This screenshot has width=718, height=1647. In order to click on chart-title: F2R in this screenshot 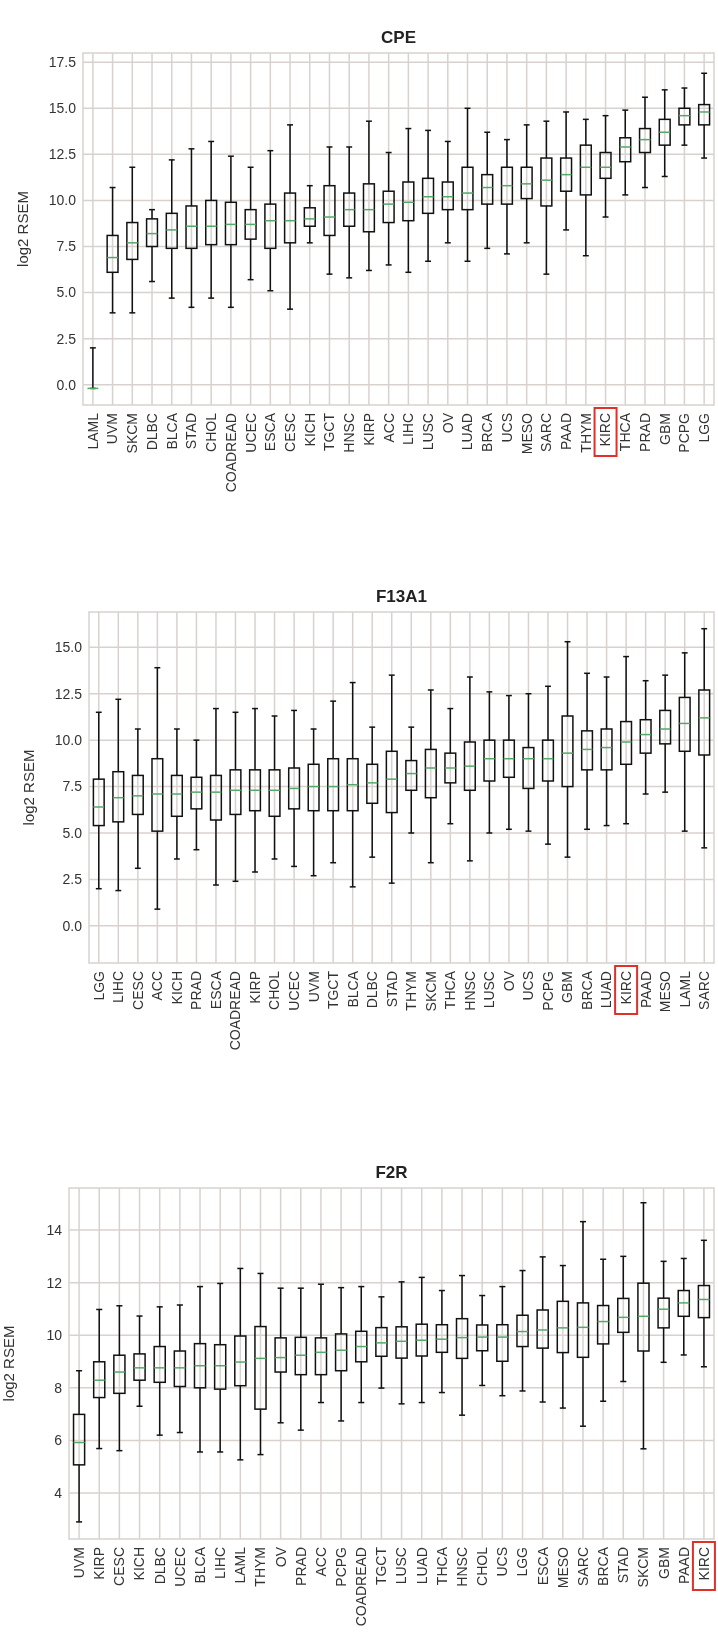, I will do `click(391, 1172)`.